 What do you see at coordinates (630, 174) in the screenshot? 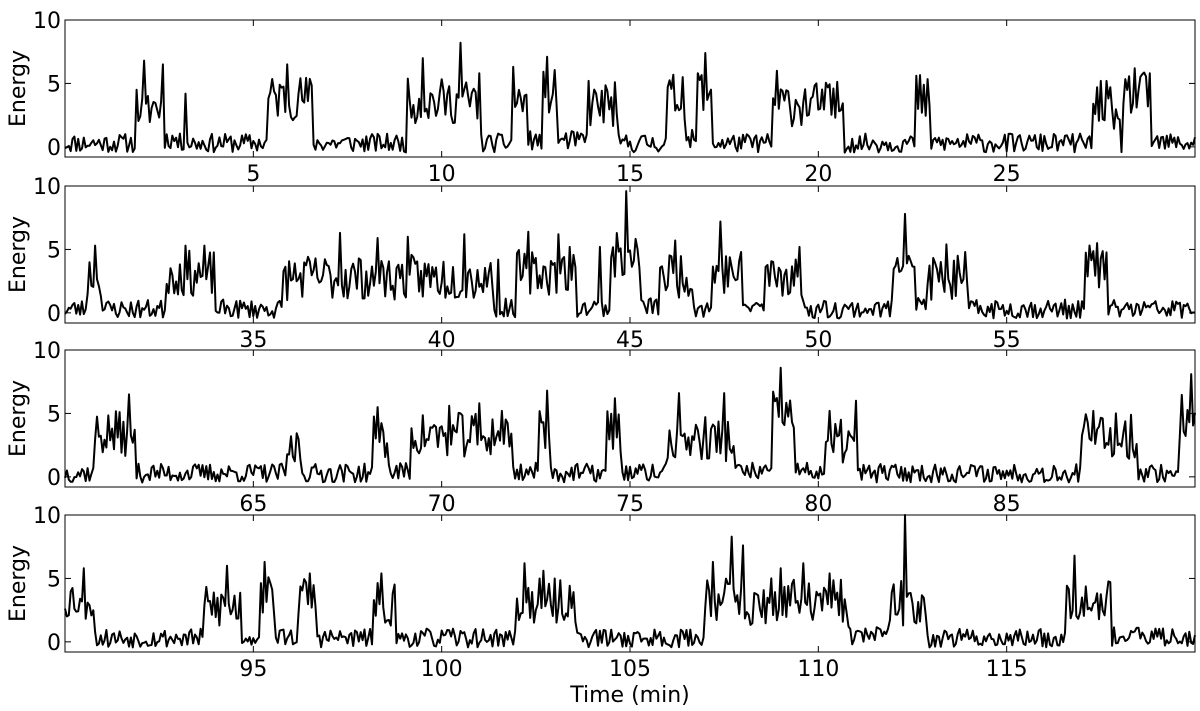
I see `x-tick-label: 15` at bounding box center [630, 174].